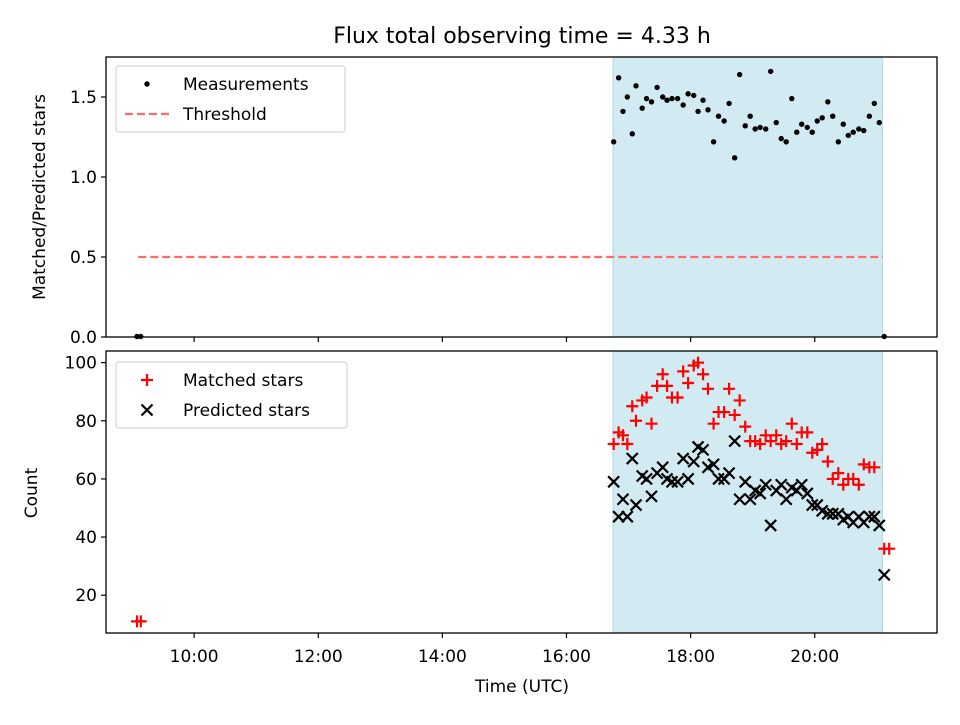 Image resolution: width=960 pixels, height=725 pixels. What do you see at coordinates (690, 657) in the screenshot?
I see `bottom-xtick-label: 18:00` at bounding box center [690, 657].